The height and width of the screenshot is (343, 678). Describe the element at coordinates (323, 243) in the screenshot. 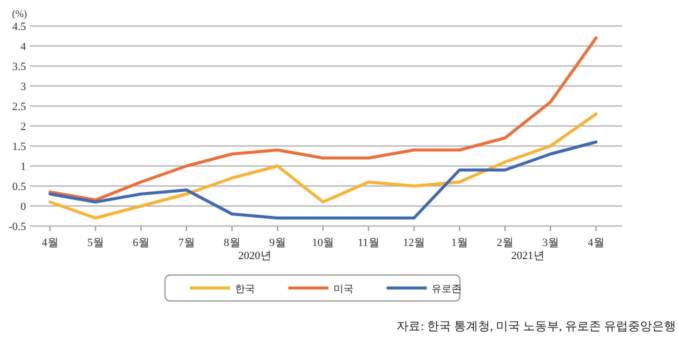

I see `x-tick-label: 10월` at that location.